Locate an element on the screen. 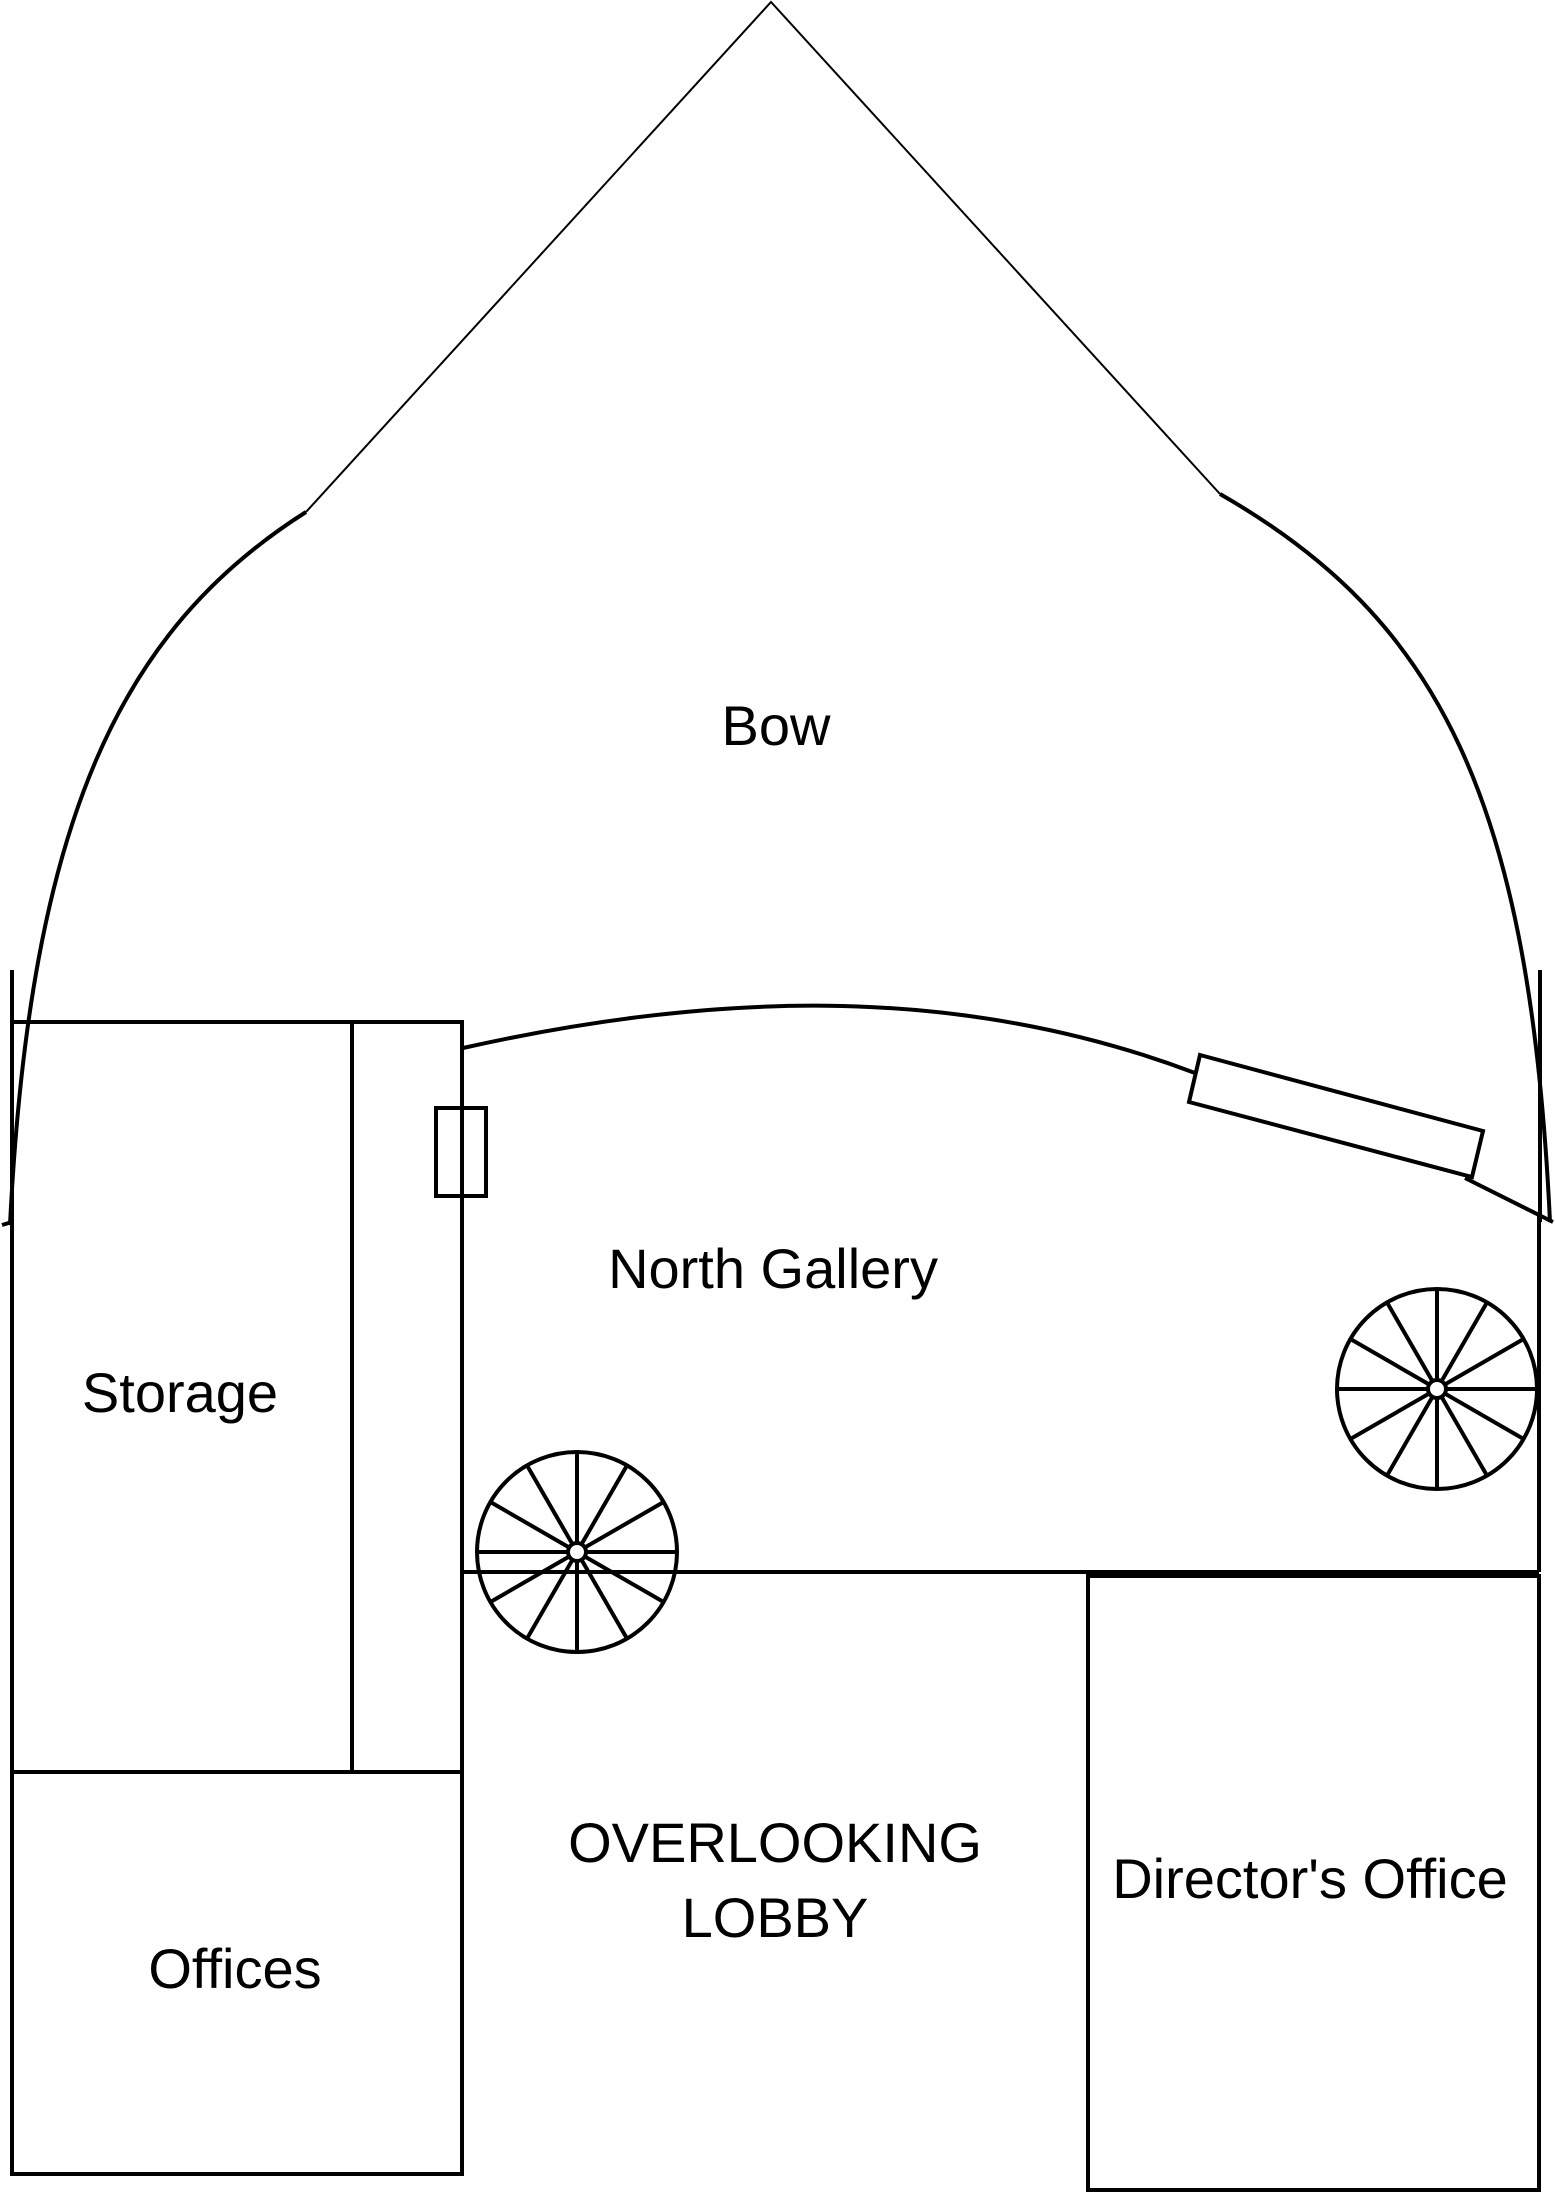 The height and width of the screenshot is (2195, 1555). door-marker is located at coordinates (461, 1152).